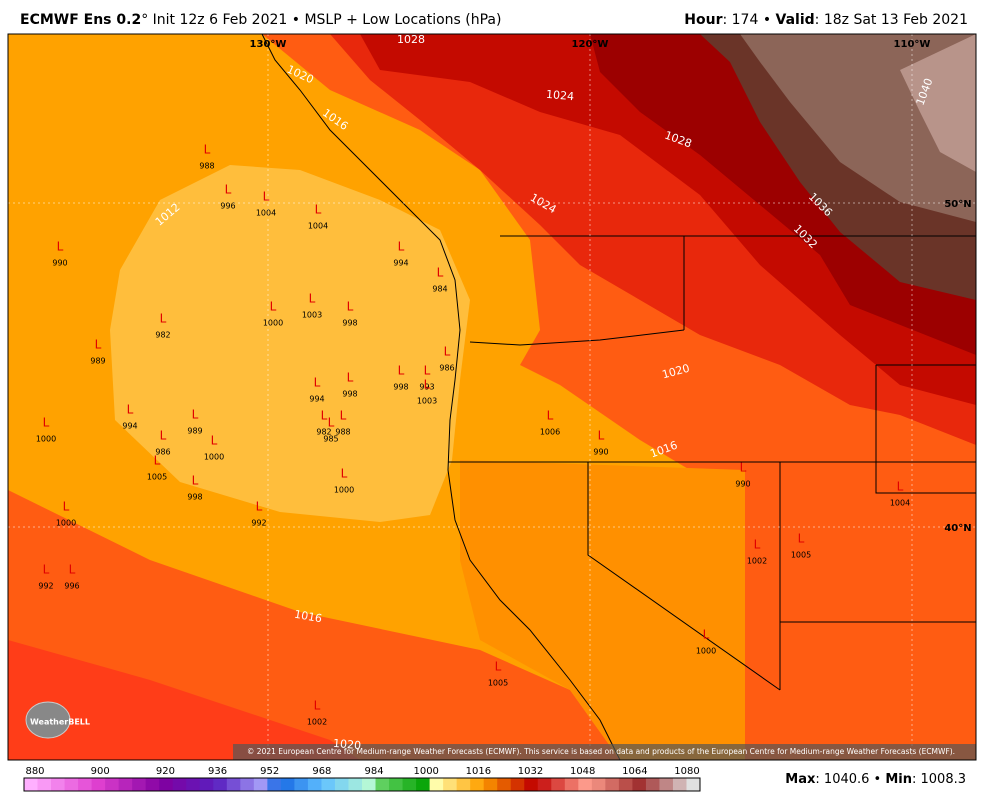 The height and width of the screenshot is (812, 984). What do you see at coordinates (214, 457) in the screenshot?
I see `low-value: 1000` at bounding box center [214, 457].